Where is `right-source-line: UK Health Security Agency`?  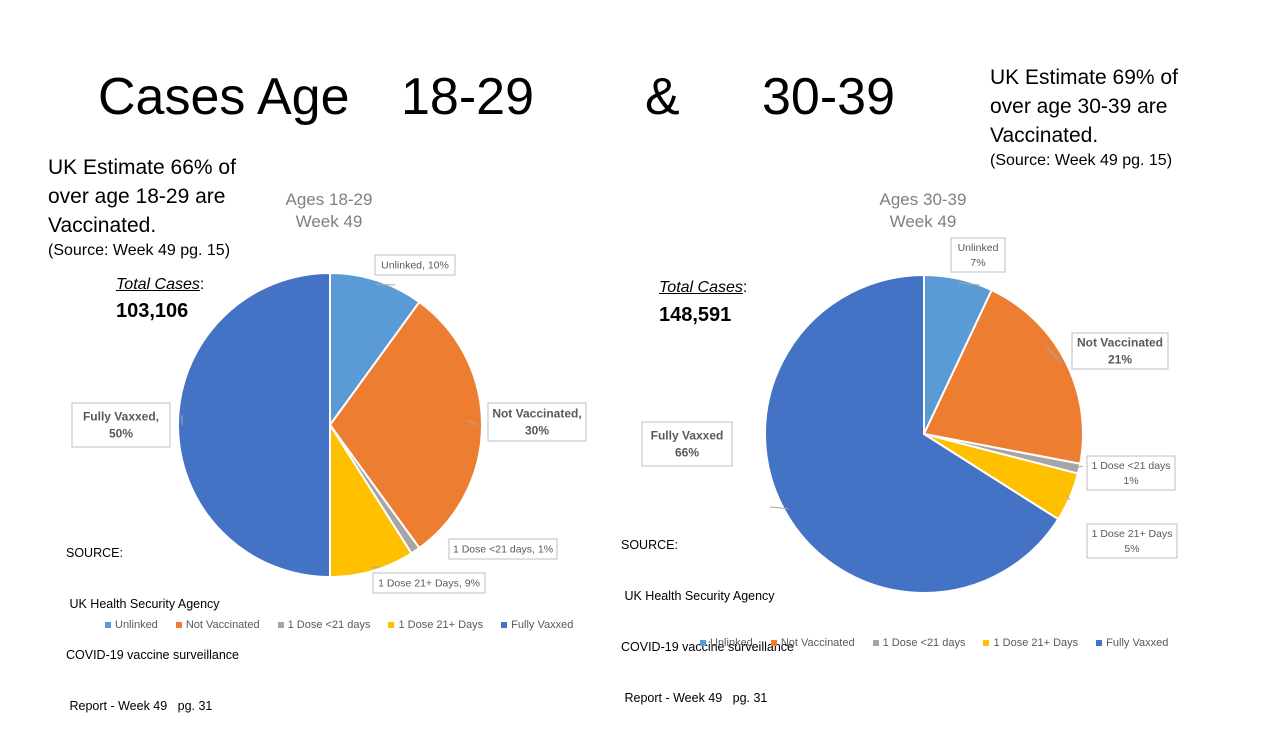 right-source-line: UK Health Security Agency is located at coordinates (707, 596).